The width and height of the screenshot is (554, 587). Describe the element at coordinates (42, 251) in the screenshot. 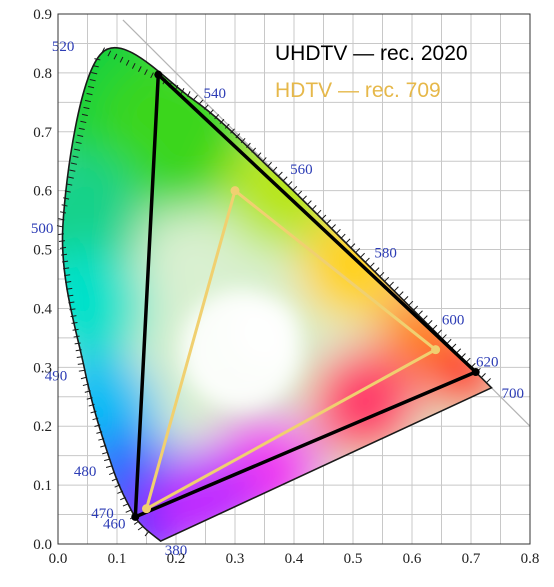

I see `y-tick-label: 0.5` at that location.